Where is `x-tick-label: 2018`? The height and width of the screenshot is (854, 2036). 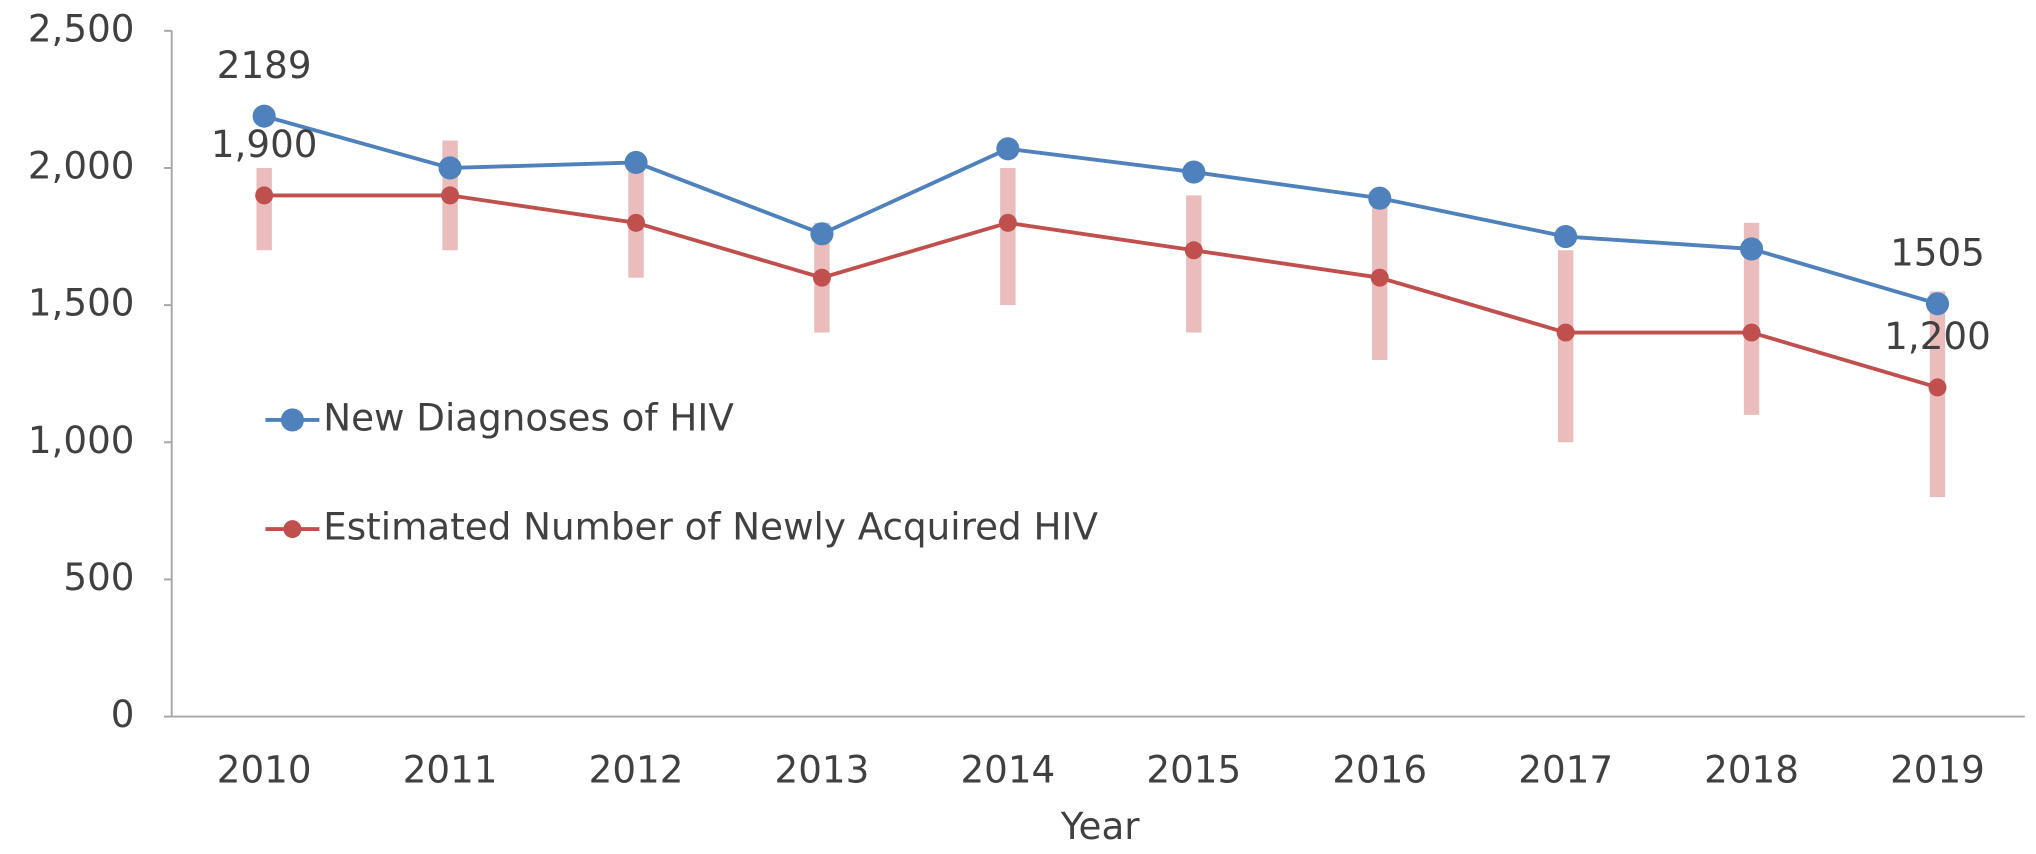 x-tick-label: 2018 is located at coordinates (1751, 769).